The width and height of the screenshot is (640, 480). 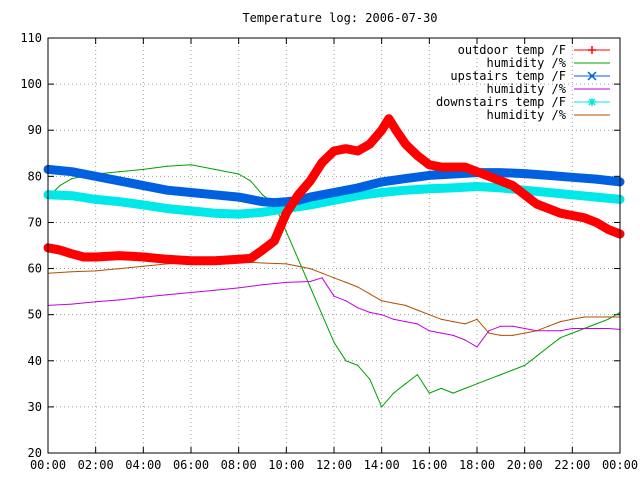 What do you see at coordinates (48, 465) in the screenshot?
I see `x-tick-label: 00:00` at bounding box center [48, 465].